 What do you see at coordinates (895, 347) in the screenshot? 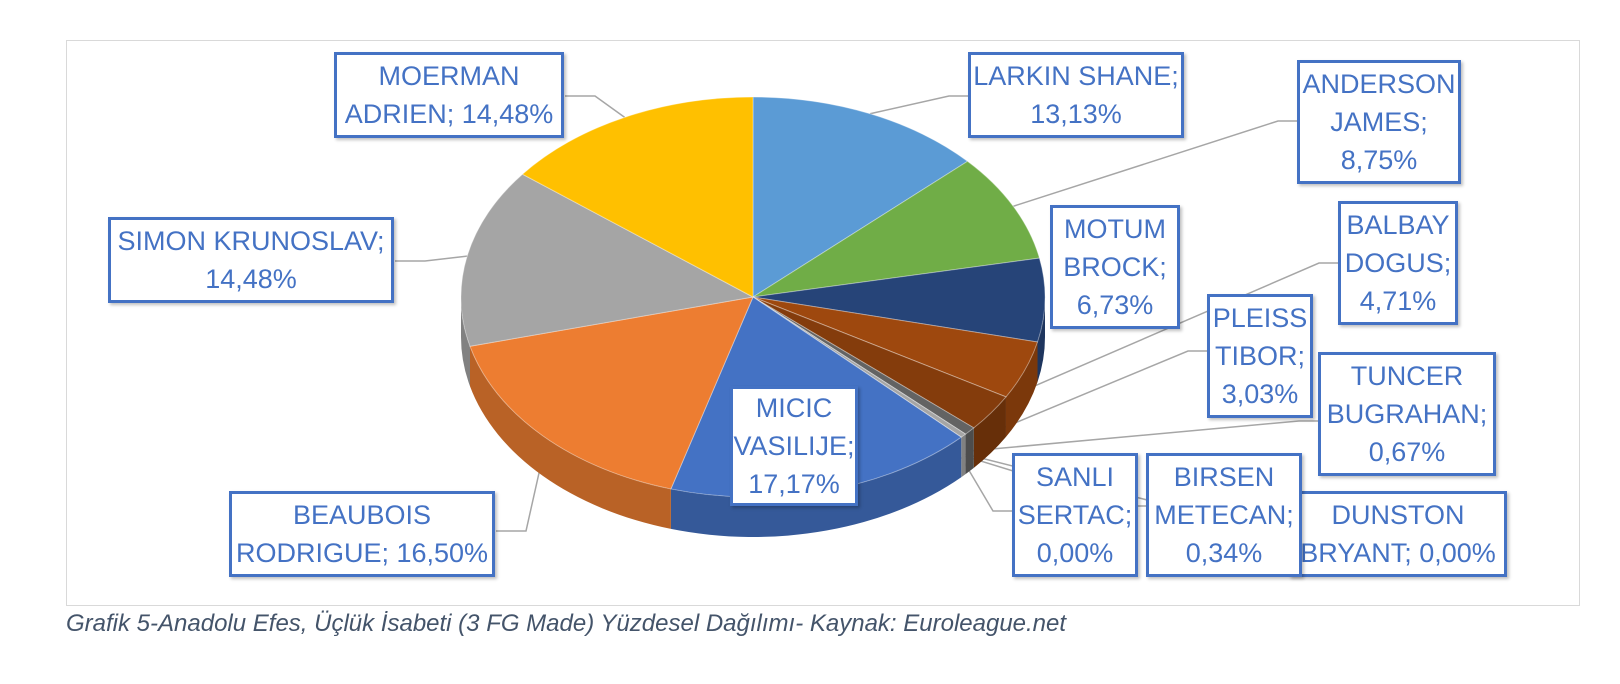
I see `pie-slice-balbay-dogus` at bounding box center [895, 347].